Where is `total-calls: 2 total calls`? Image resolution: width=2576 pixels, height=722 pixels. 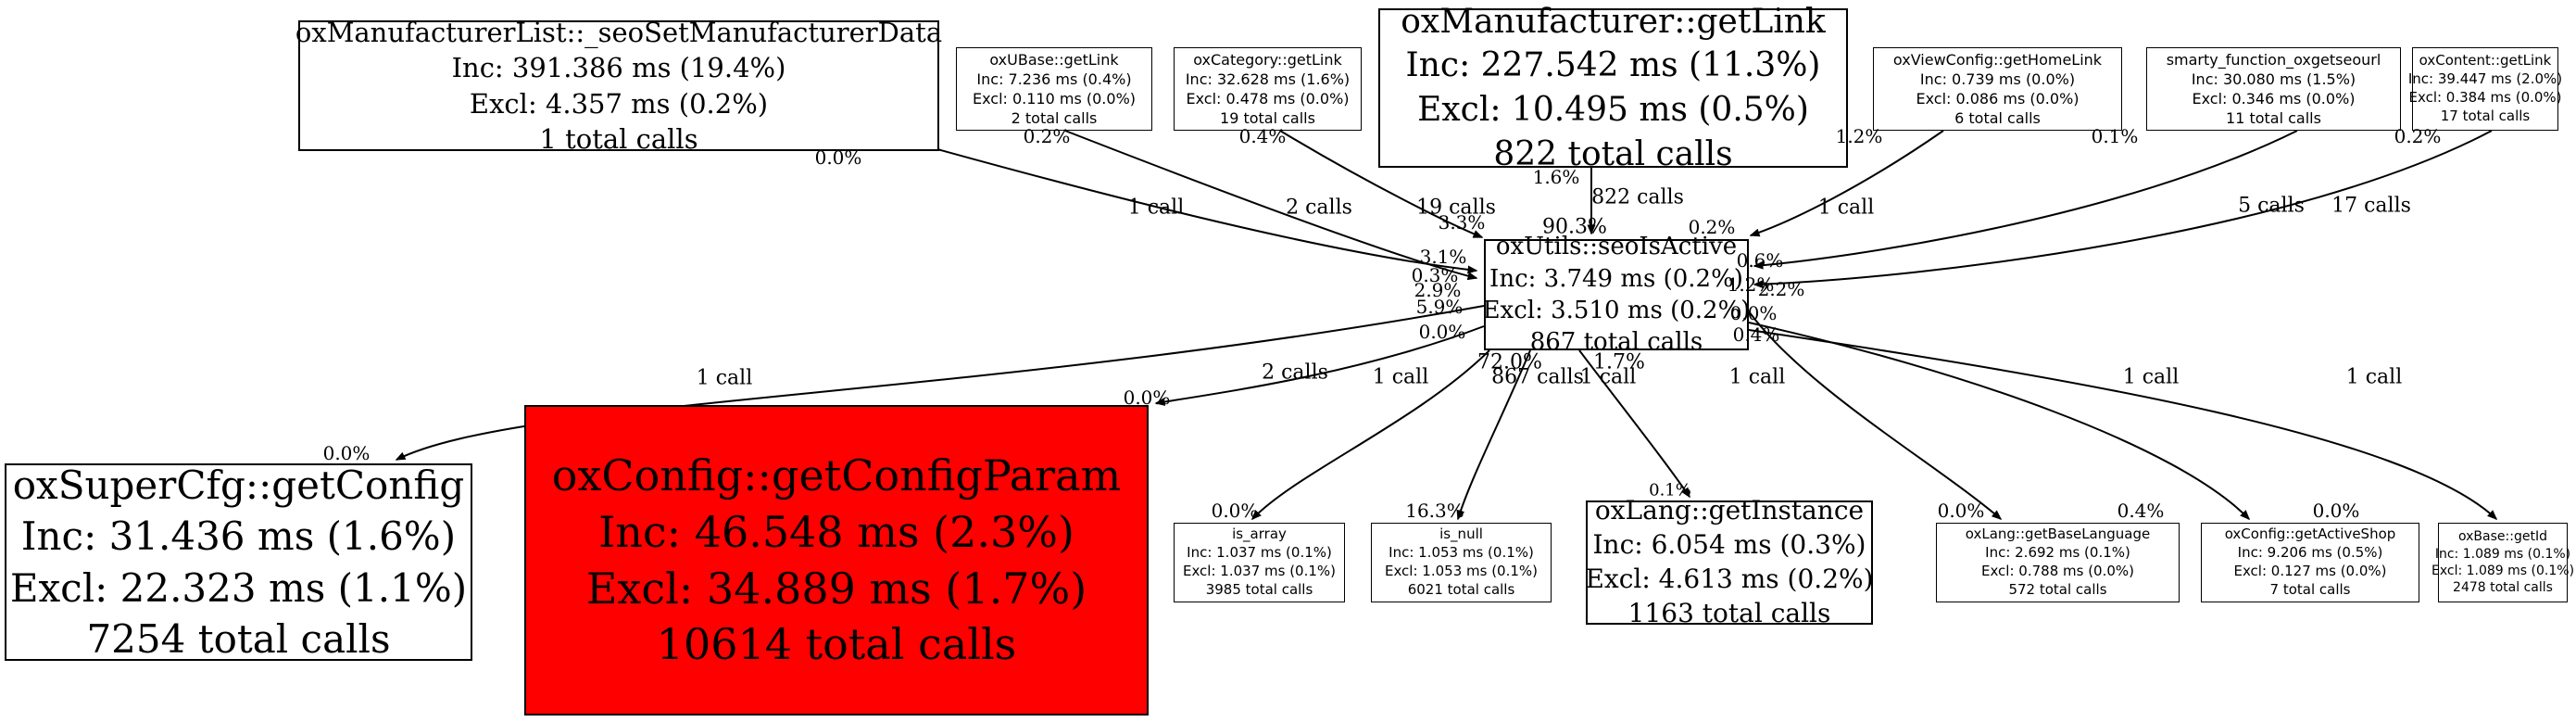
total-calls: 2 total calls is located at coordinates (1054, 119).